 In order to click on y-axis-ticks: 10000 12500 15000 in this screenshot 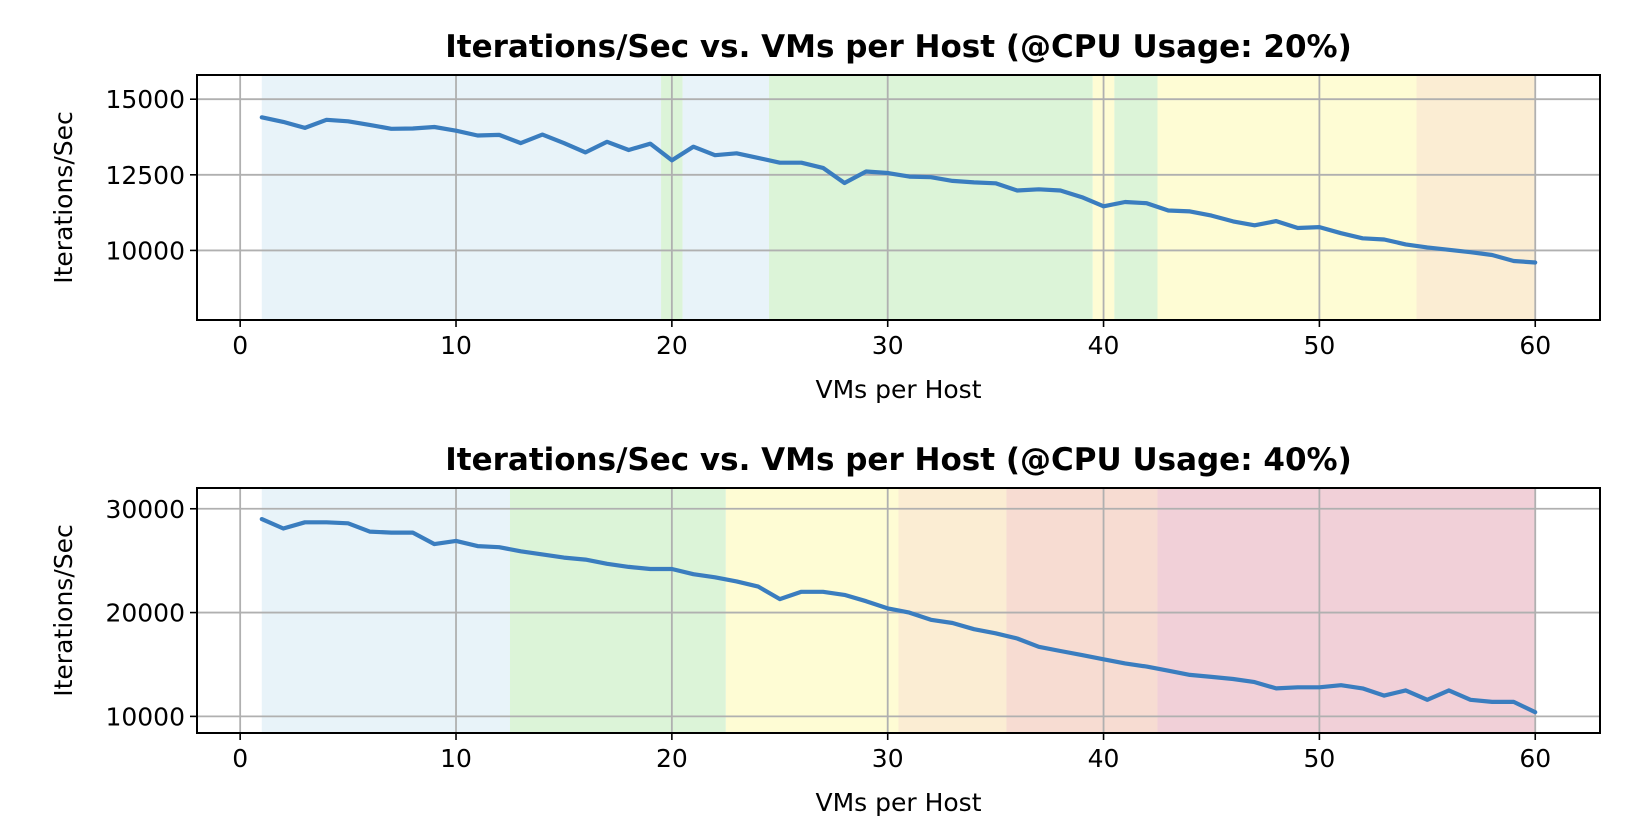, I will do `click(151, 175)`.